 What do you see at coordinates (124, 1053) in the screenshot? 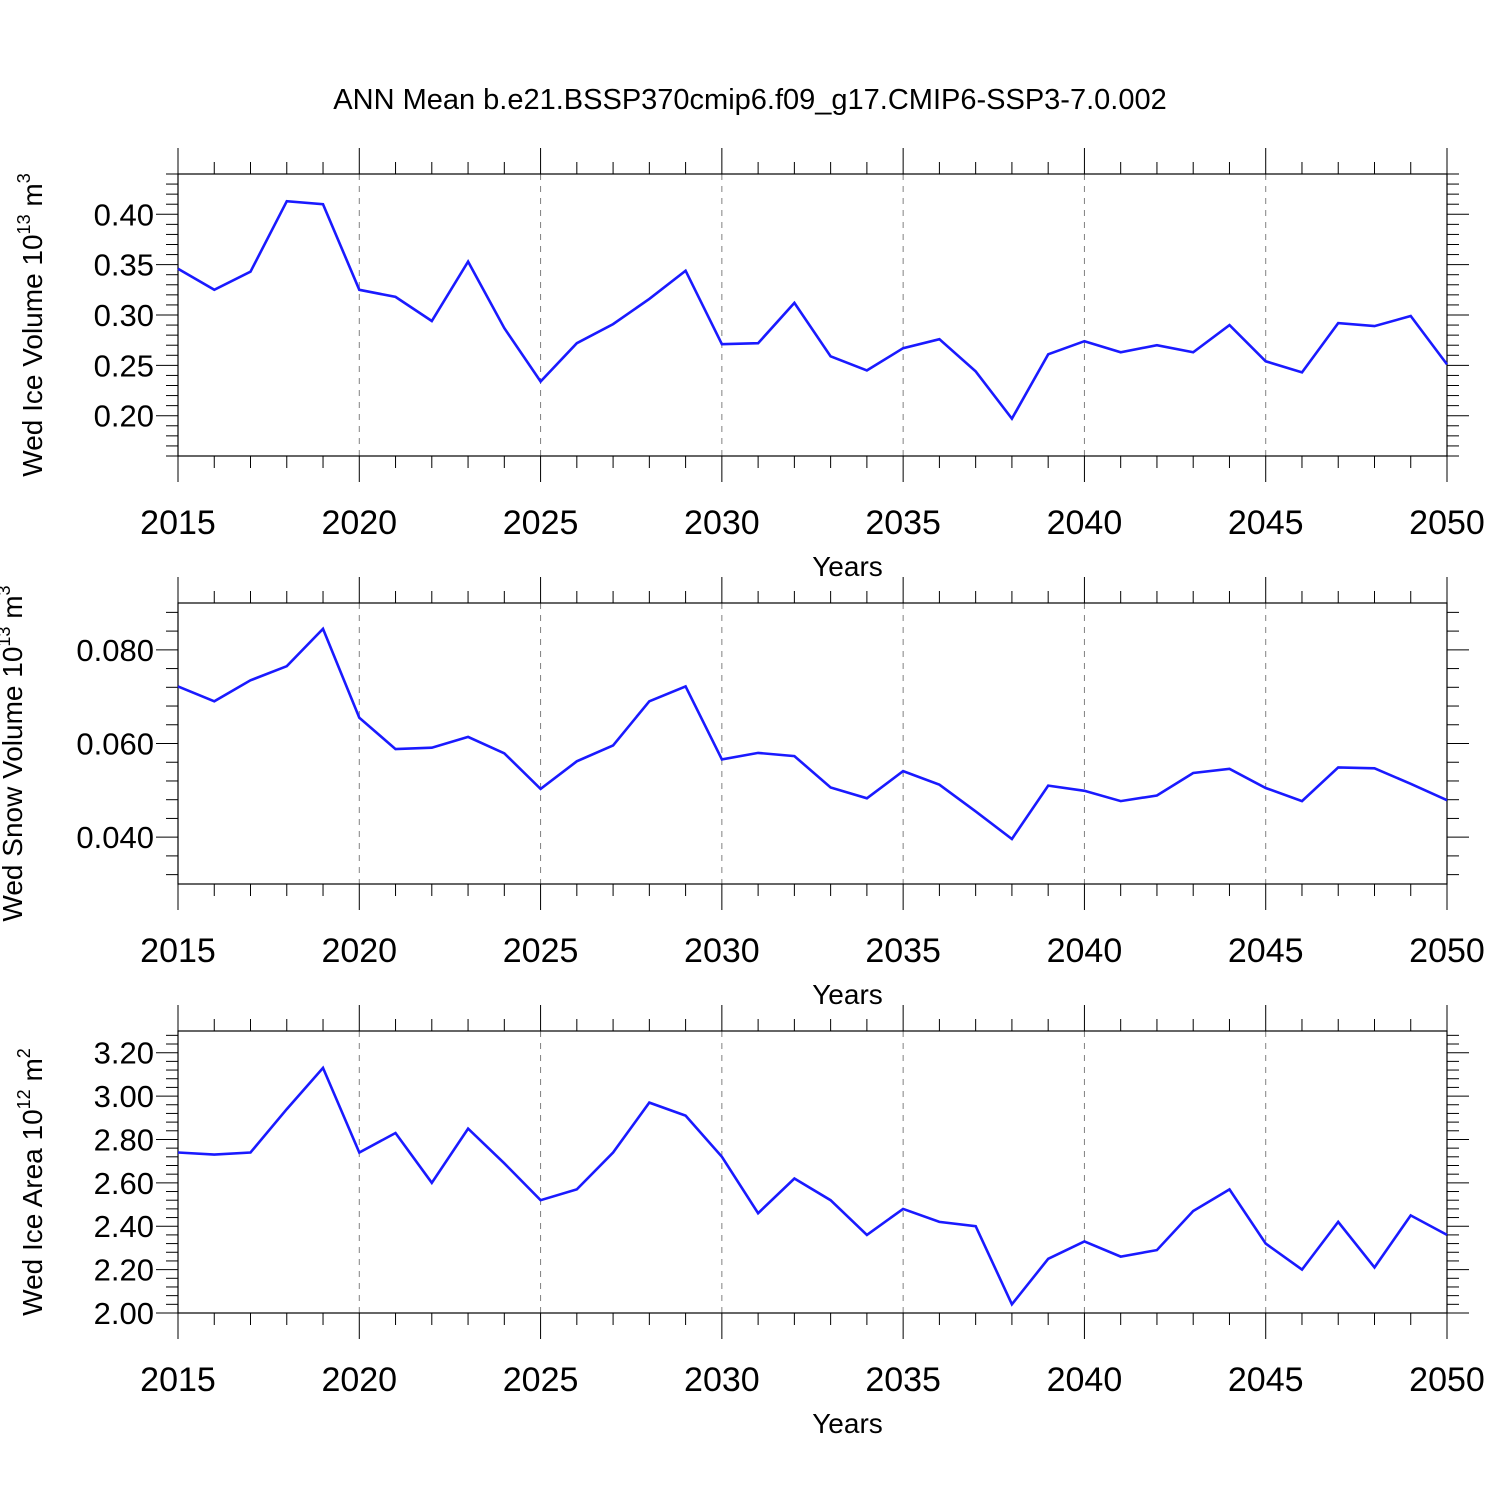
I see `y-tick-label: 3.20` at bounding box center [124, 1053].